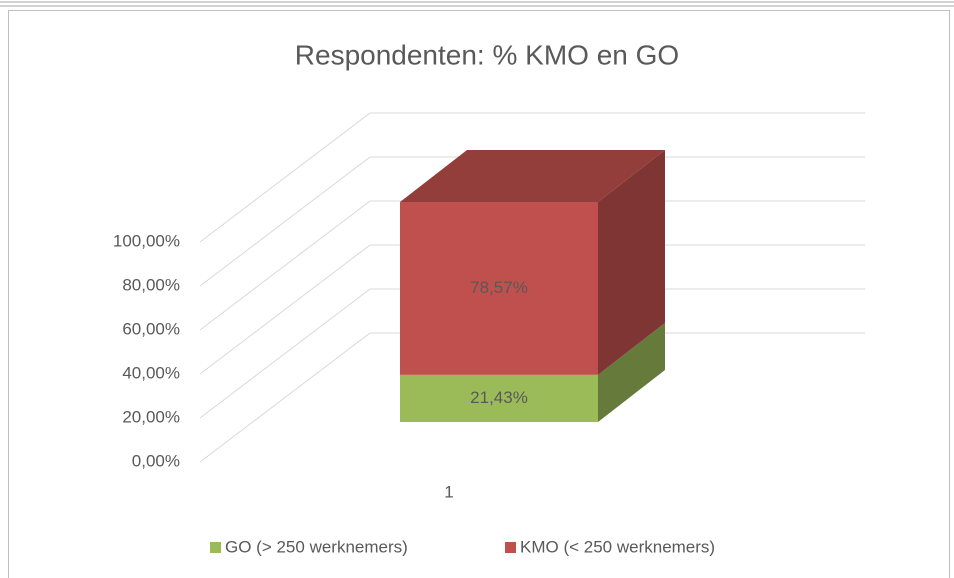 The height and width of the screenshot is (578, 954). What do you see at coordinates (146, 240) in the screenshot?
I see `y-tick-label: 100,00%` at bounding box center [146, 240].